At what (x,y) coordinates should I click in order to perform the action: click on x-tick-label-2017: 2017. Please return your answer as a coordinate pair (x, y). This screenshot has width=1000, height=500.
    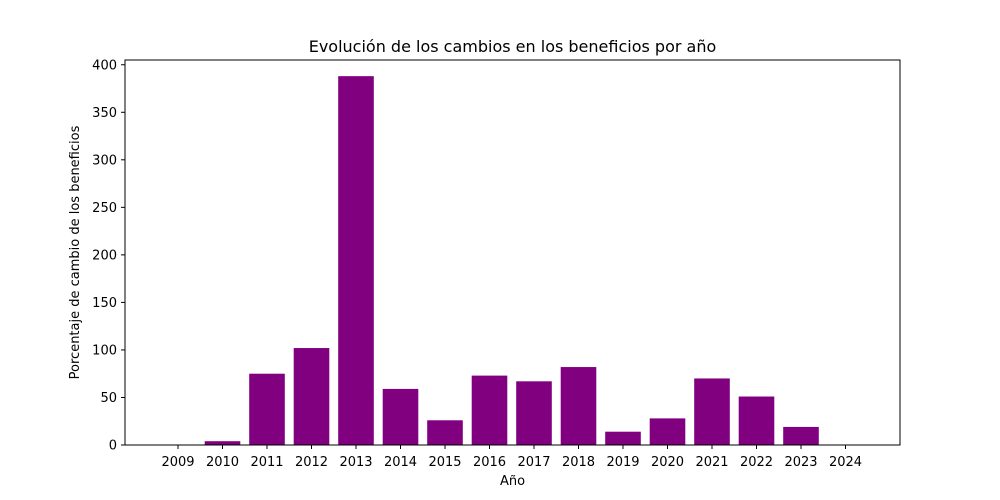
    Looking at the image, I should click on (533, 462).